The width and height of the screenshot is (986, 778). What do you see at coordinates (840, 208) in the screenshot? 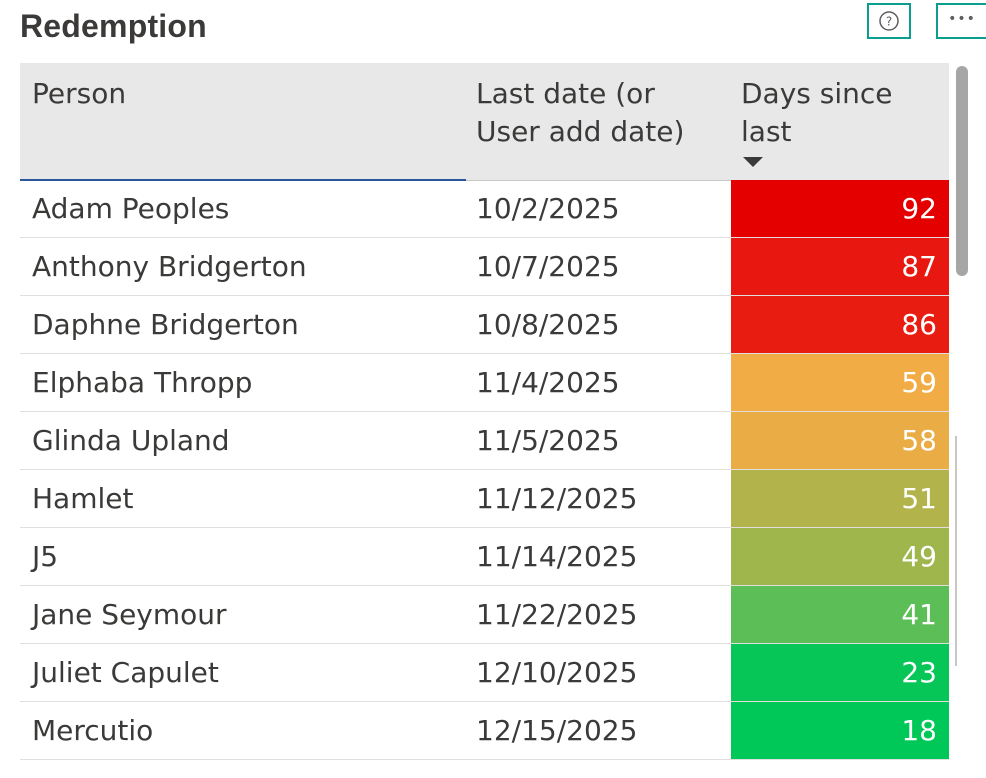
I see `cell-days-since-last: 92` at bounding box center [840, 208].